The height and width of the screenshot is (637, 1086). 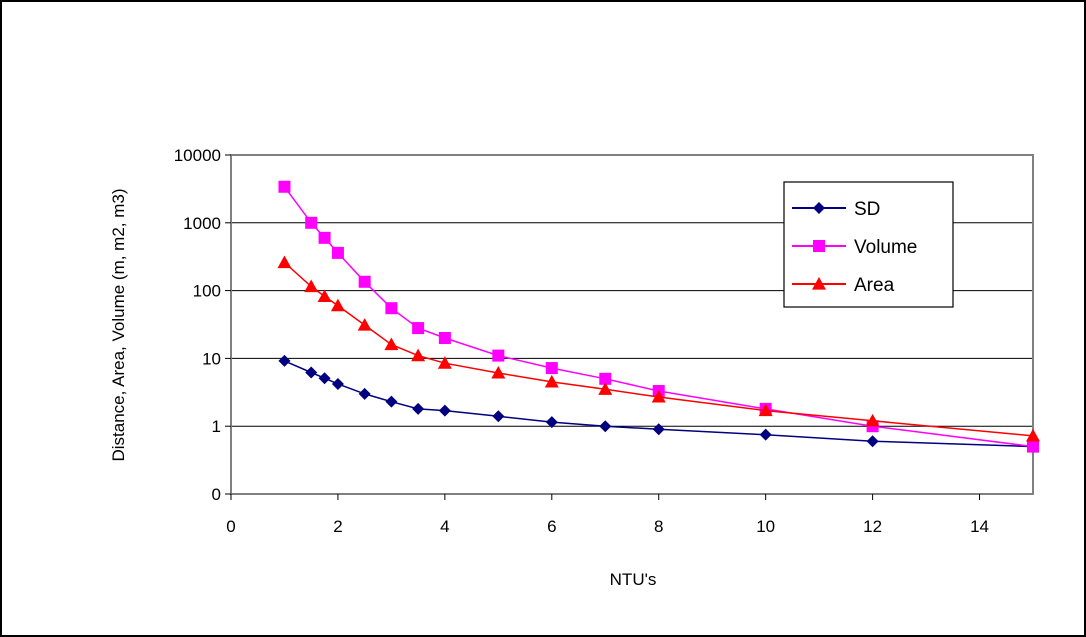 What do you see at coordinates (216, 426) in the screenshot?
I see `y-tick-label: 1` at bounding box center [216, 426].